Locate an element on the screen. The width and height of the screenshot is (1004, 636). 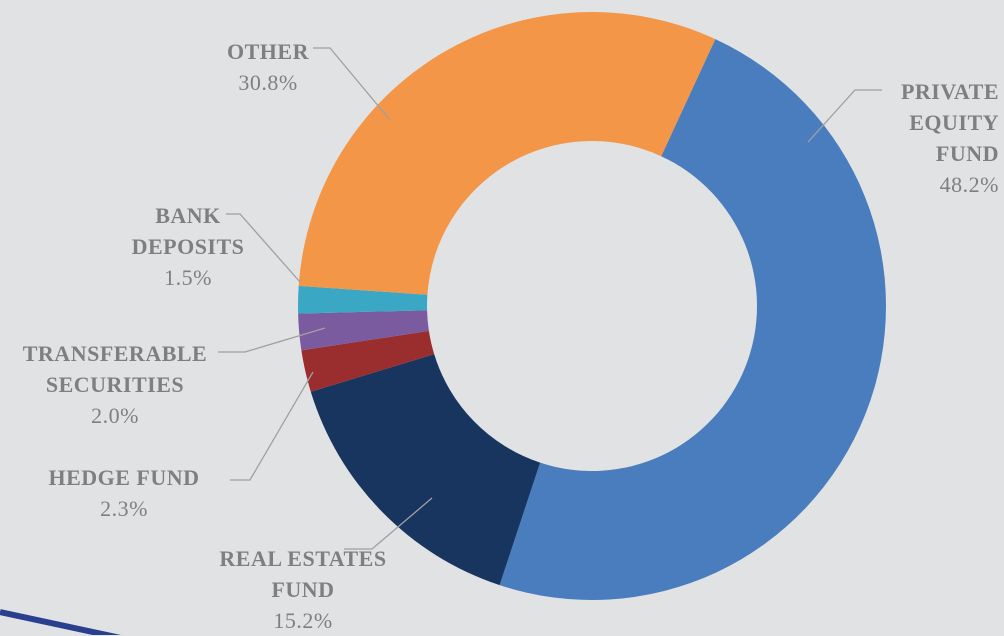
value-label: 2.3% is located at coordinates (124, 508).